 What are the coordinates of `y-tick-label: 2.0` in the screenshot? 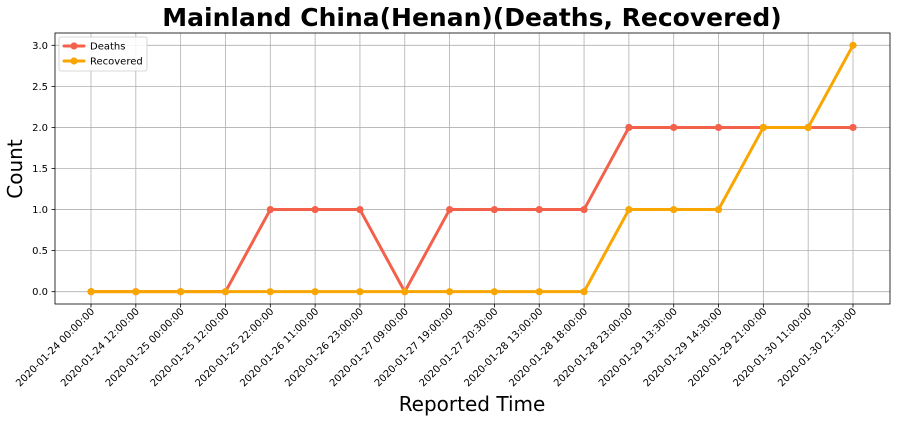 It's located at (40, 128).